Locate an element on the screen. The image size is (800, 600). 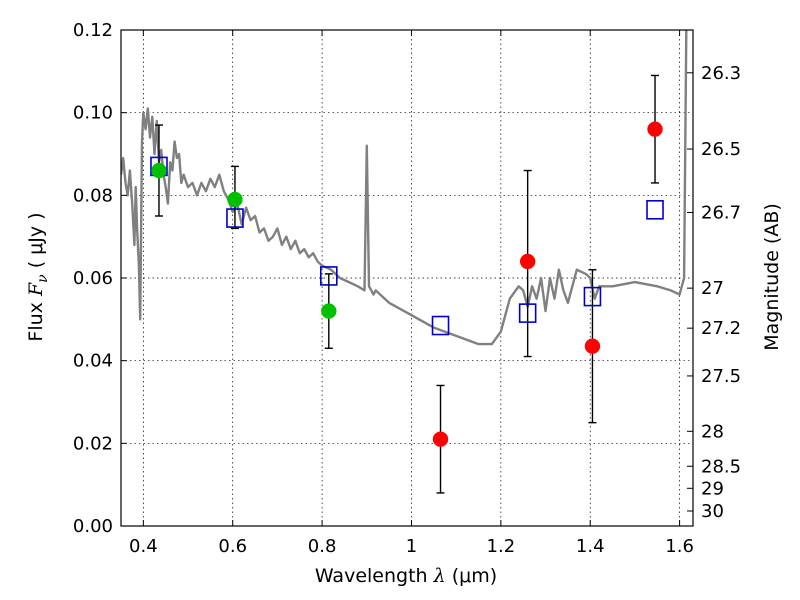
x-tick-label: 1.2 is located at coordinates (501, 546).